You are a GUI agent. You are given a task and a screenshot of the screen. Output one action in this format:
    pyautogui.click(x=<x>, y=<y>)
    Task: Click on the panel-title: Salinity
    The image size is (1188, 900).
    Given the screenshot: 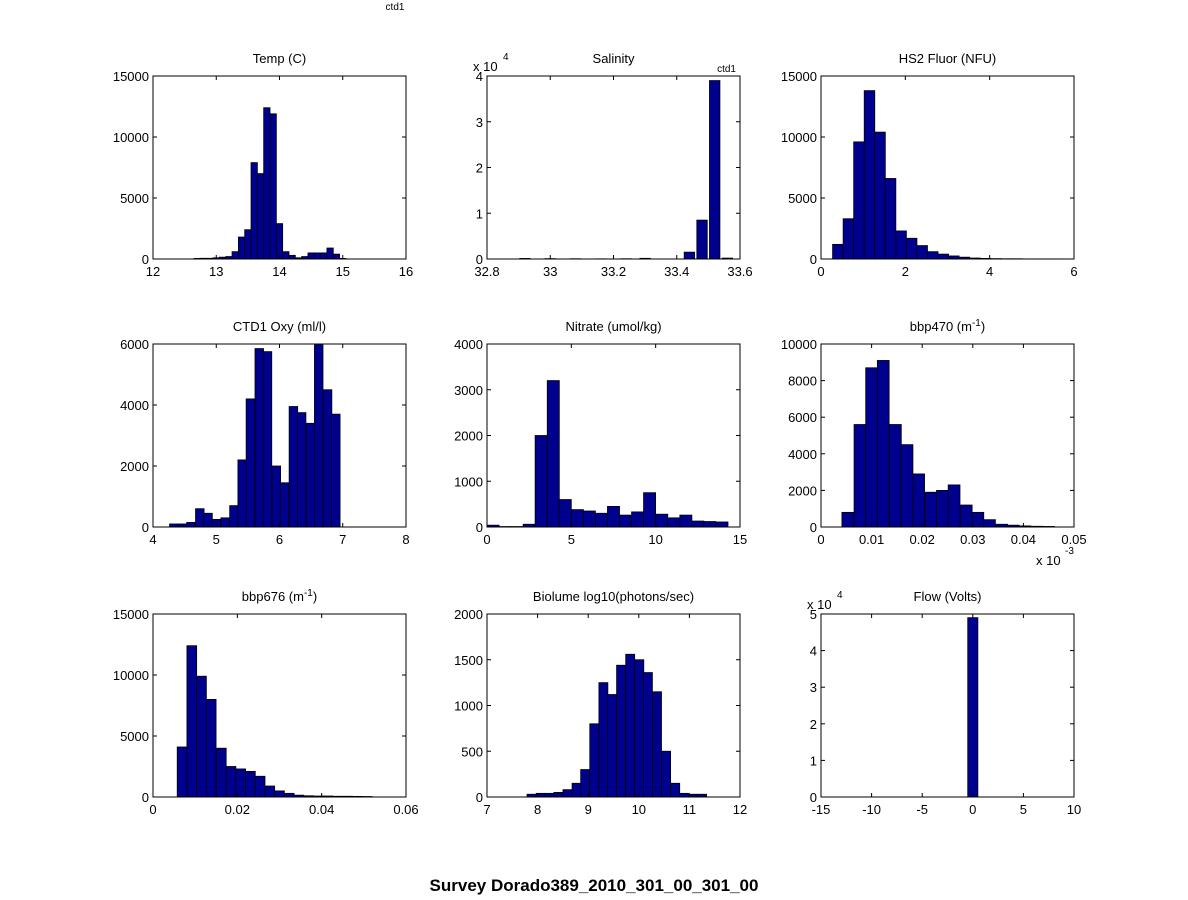 What is the action you would take?
    pyautogui.click(x=614, y=58)
    